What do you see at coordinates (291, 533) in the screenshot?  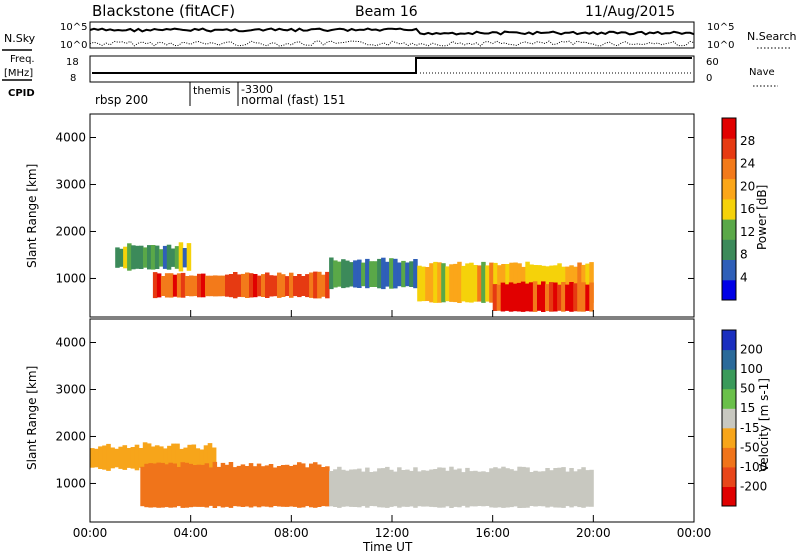 I see `x-tick-label: 08:00` at bounding box center [291, 533].